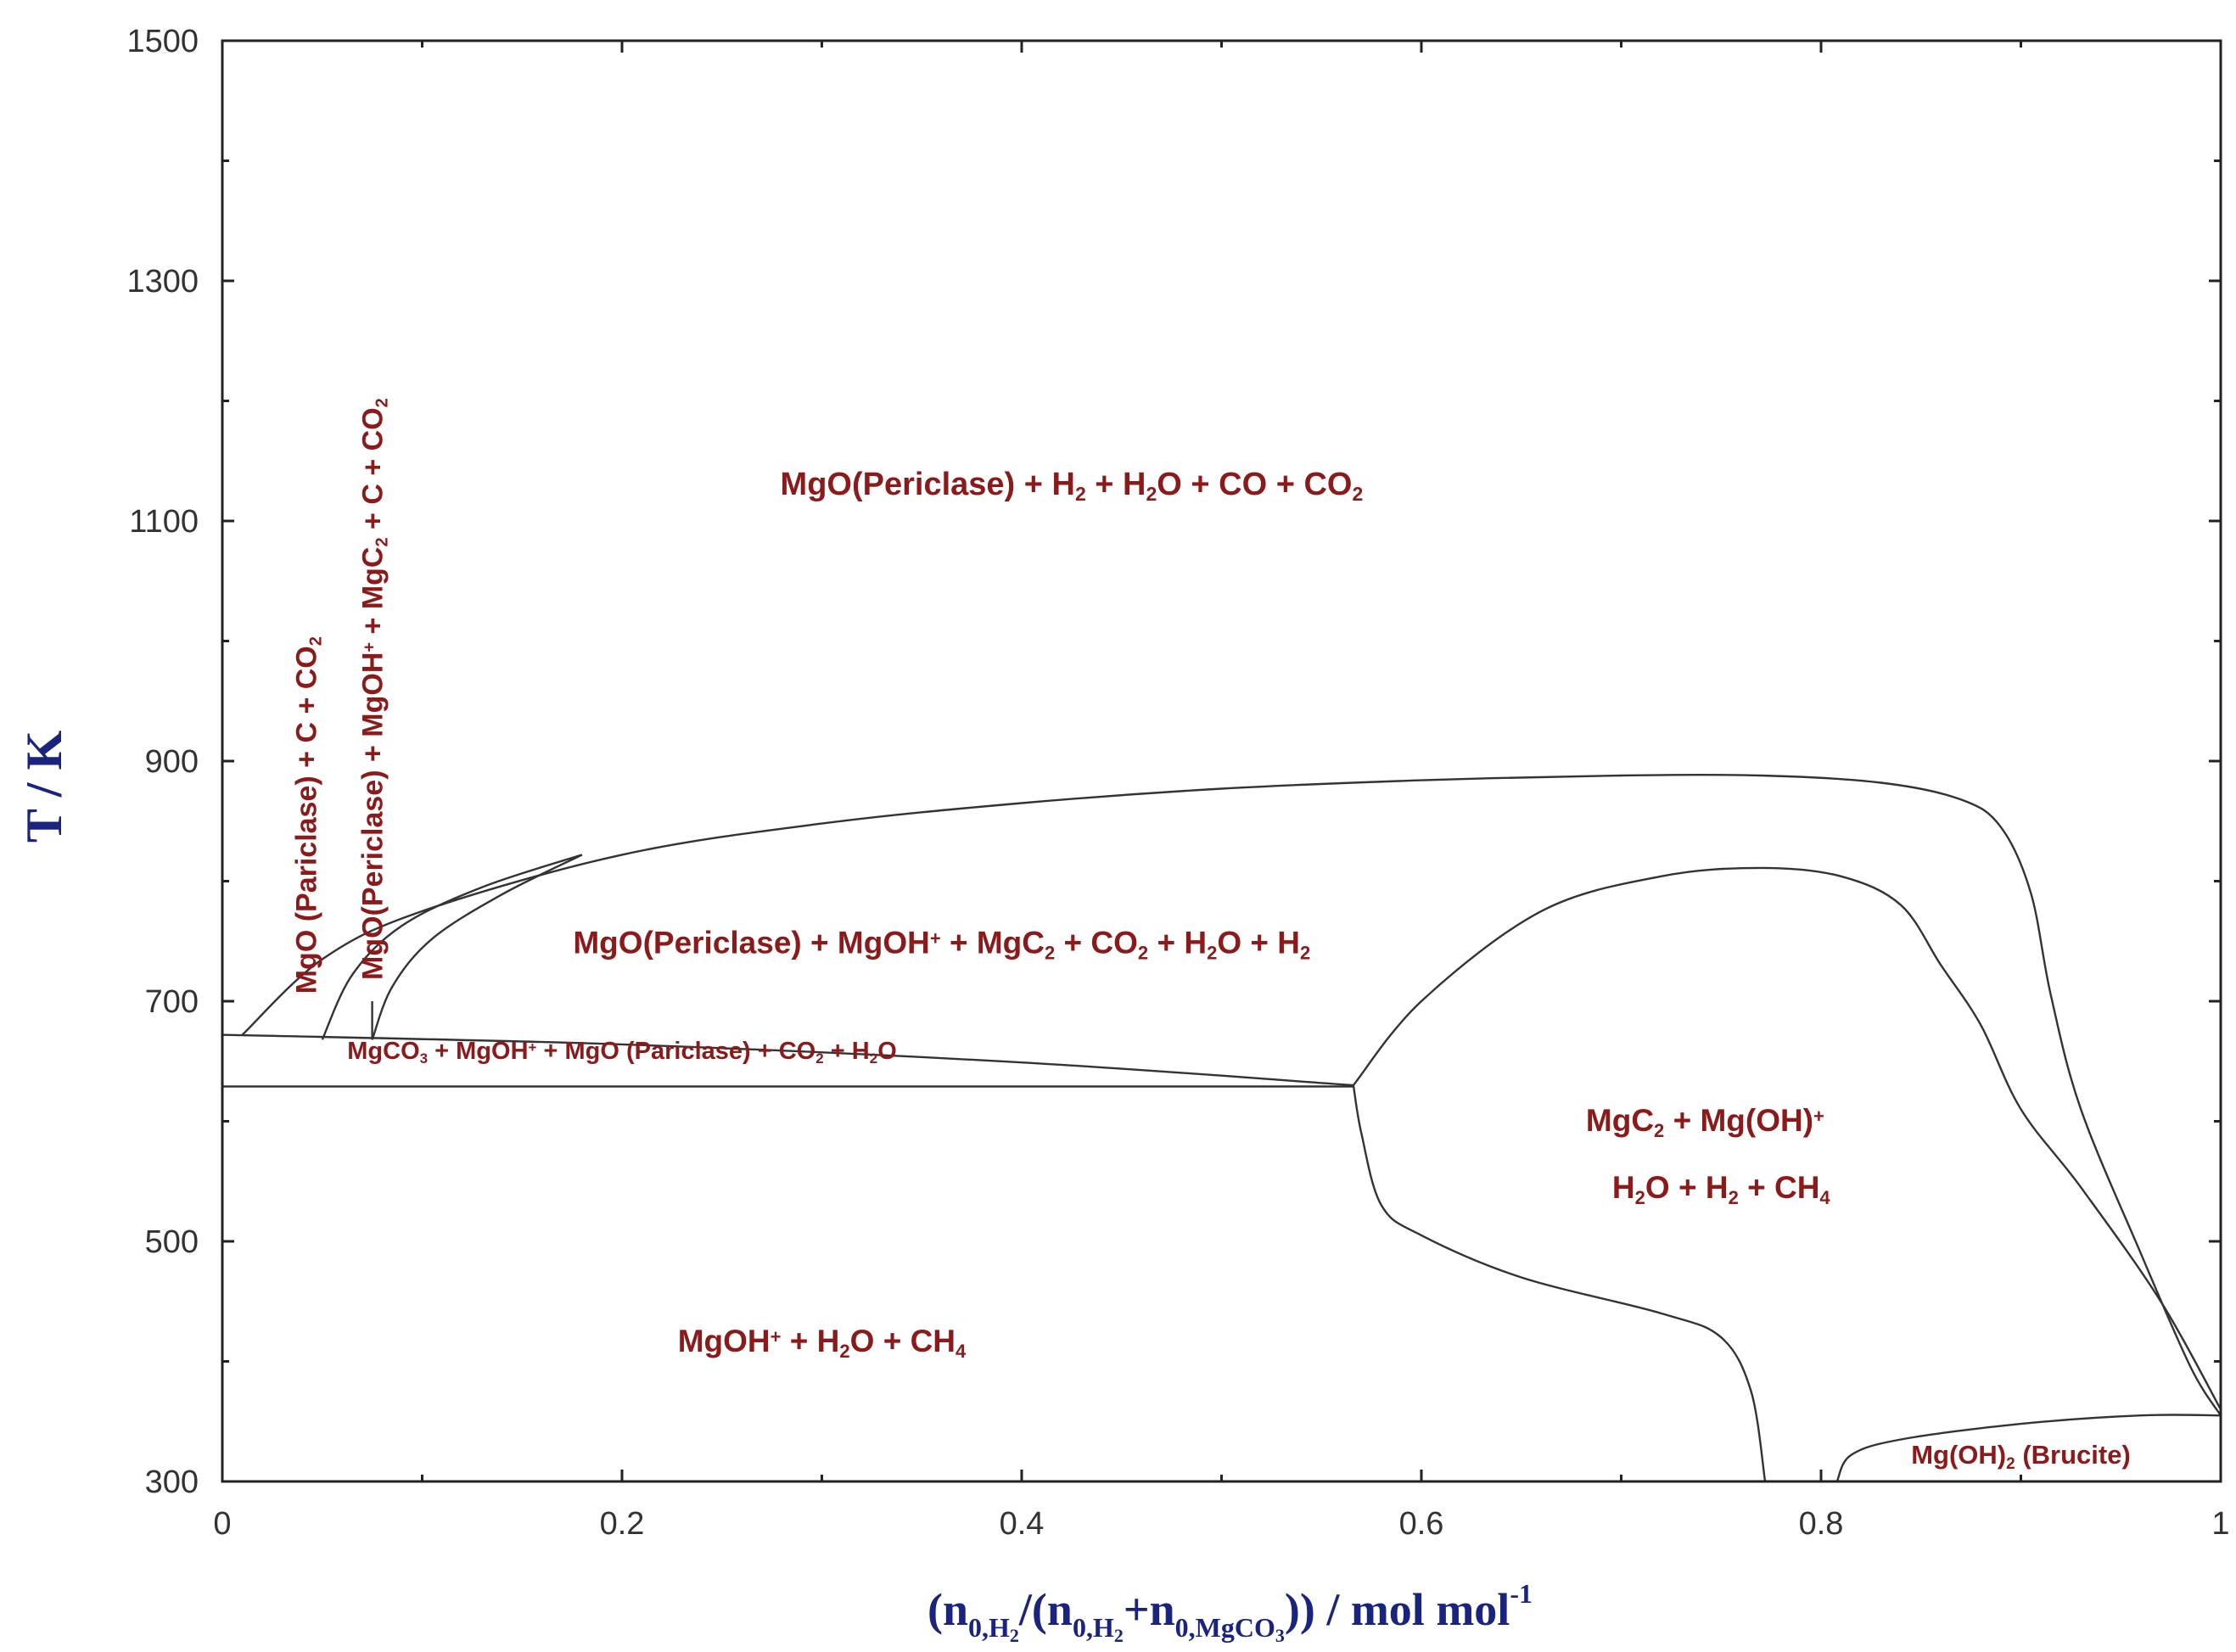 This screenshot has width=2236, height=1652. I want to click on region-label-vert2: MgO(Periclase) + MgOH+ + MgC2 + C + CO2, so click(373, 689).